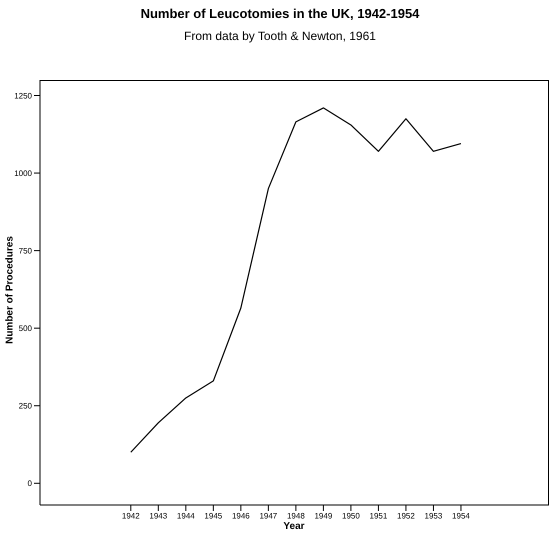 The height and width of the screenshot is (539, 560). Describe the element at coordinates (294, 526) in the screenshot. I see `x-axis-title: Year` at that location.